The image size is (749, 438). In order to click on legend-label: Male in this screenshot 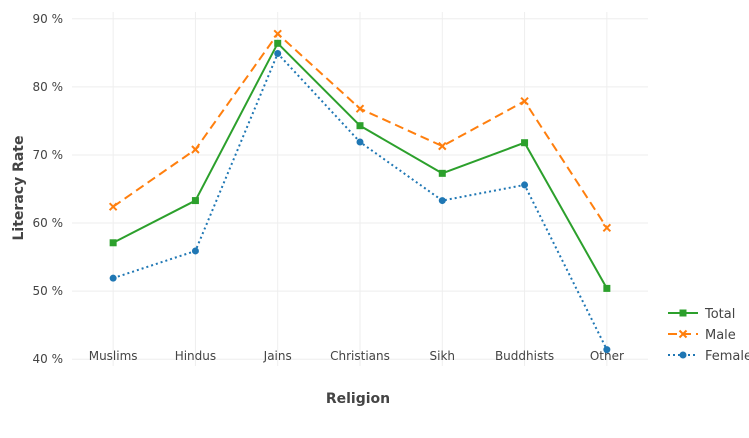, I will do `click(720, 335)`.